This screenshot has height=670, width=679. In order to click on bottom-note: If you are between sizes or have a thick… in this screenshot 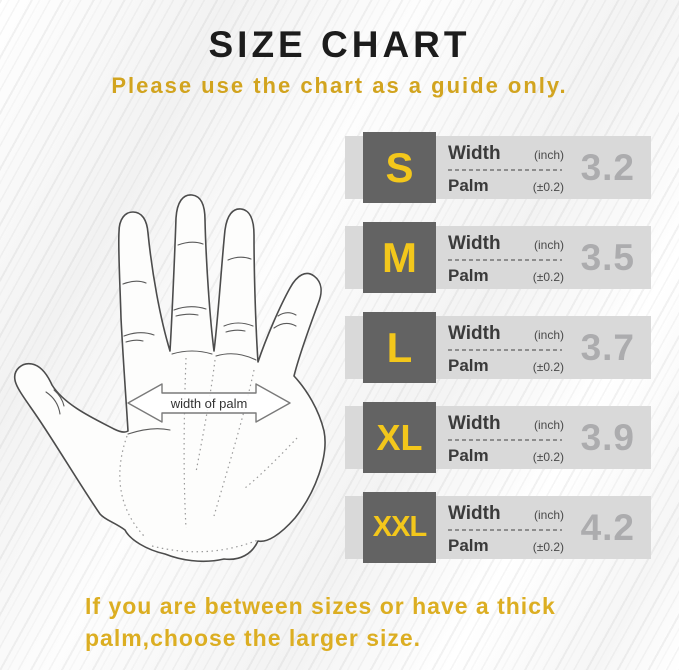, I will do `click(365, 622)`.